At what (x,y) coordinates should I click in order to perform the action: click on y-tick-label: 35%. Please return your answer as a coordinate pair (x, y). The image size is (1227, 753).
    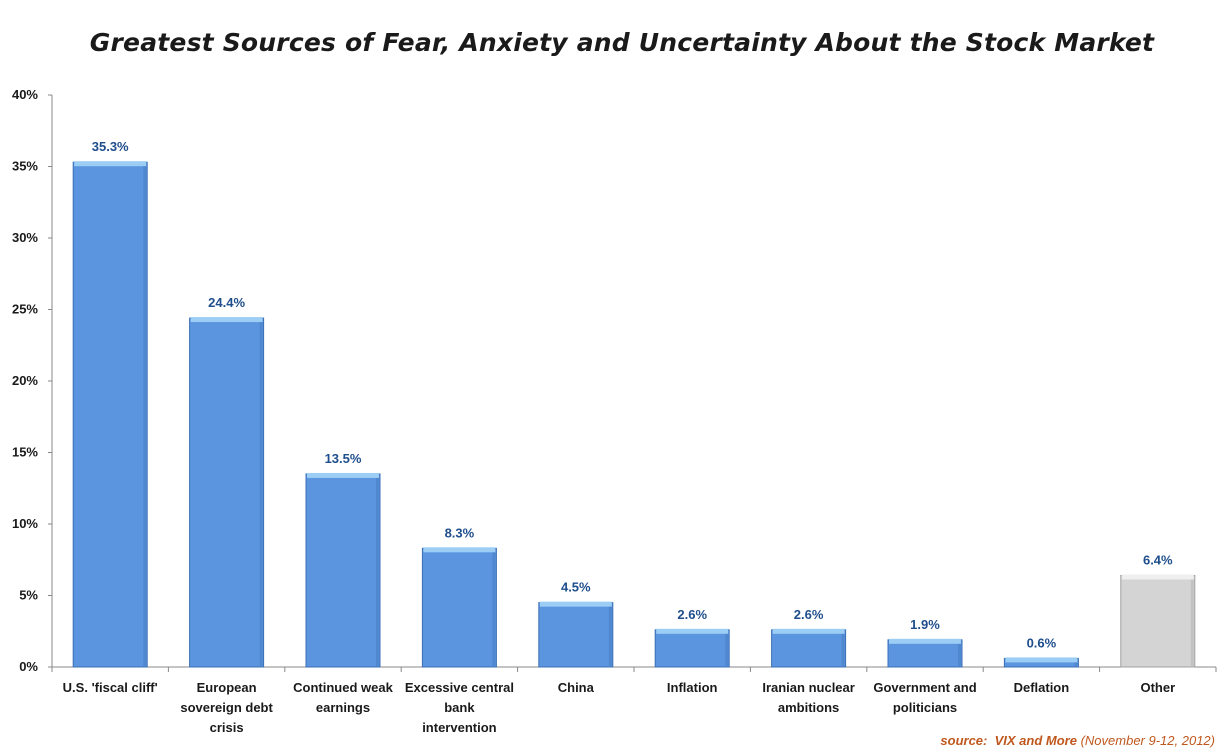
    Looking at the image, I should click on (25, 166).